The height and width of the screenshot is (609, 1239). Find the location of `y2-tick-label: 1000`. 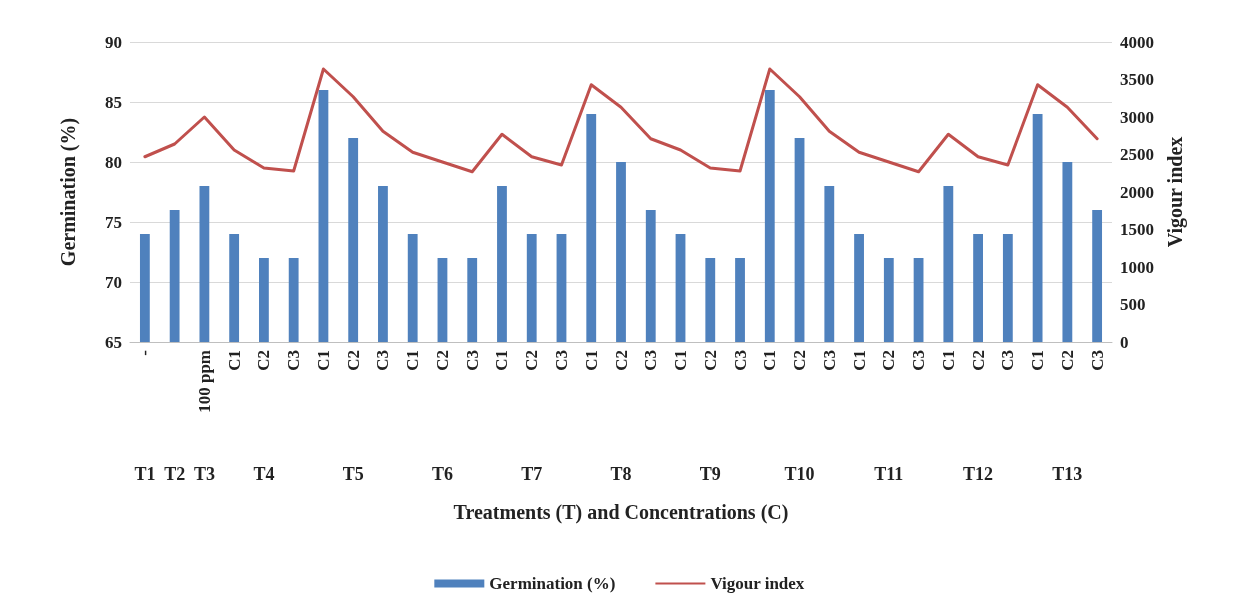

y2-tick-label: 1000 is located at coordinates (1137, 267).